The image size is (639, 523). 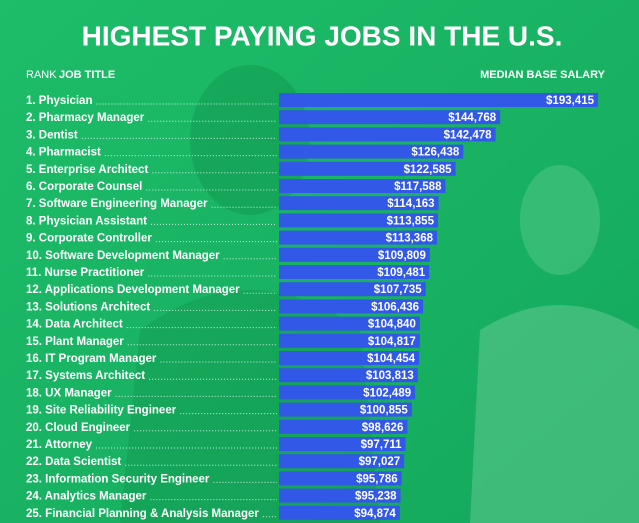 I want to click on category-label: 21. Attorney, so click(x=59, y=445).